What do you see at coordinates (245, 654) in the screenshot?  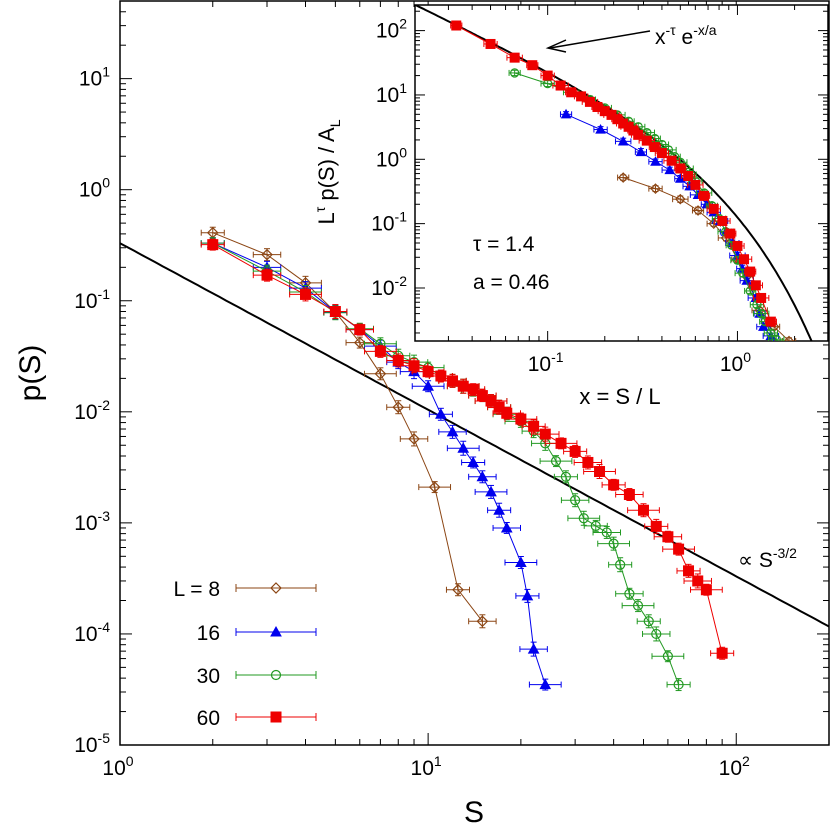 I see `legend: L = 8 16 30 60` at bounding box center [245, 654].